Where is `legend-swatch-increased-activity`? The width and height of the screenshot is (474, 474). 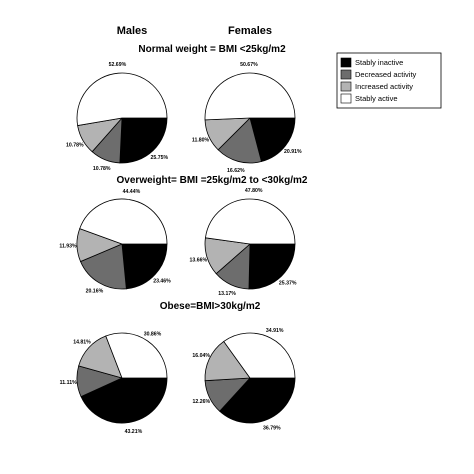 legend-swatch-increased-activity is located at coordinates (346, 86).